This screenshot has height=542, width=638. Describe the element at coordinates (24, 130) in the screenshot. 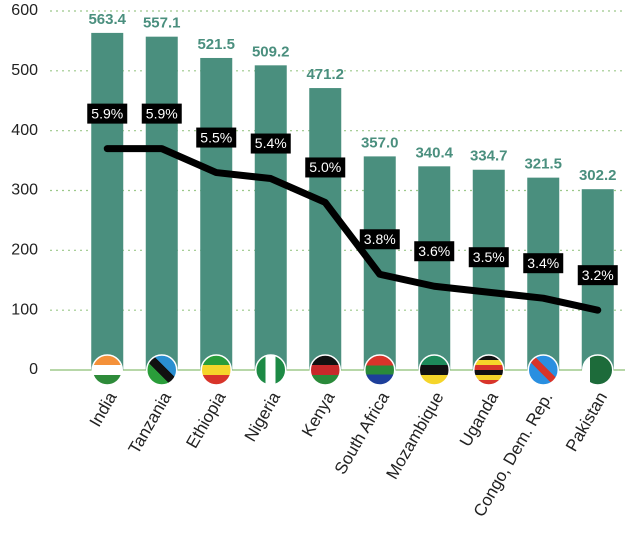

I see `y-tick-label: 400` at that location.